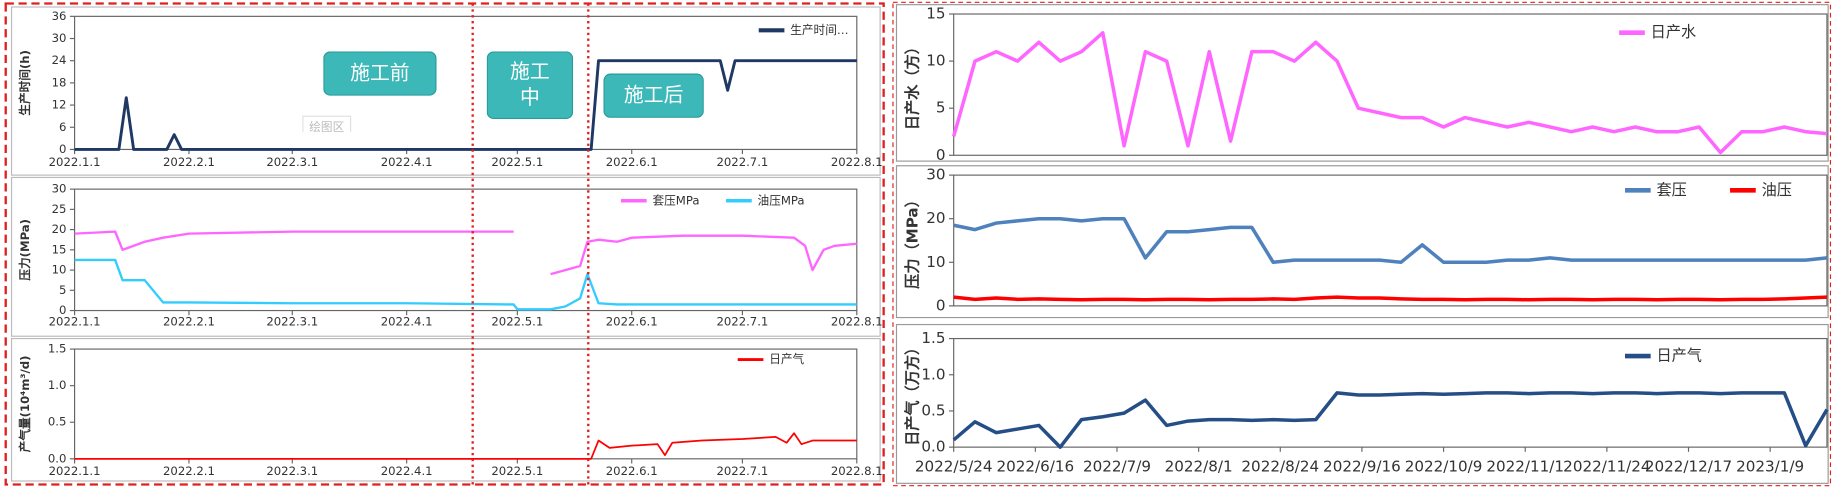 The height and width of the screenshot is (492, 1835). I want to click on annotation: 施工后, so click(653, 95).